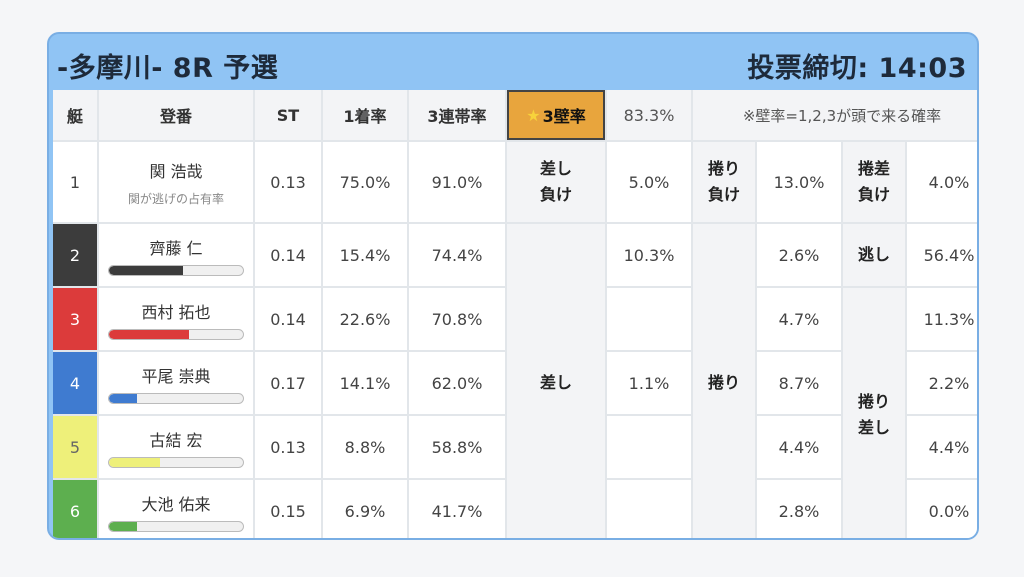 The width and height of the screenshot is (1024, 577). I want to click on racer-2: 齊藤 仁, so click(176, 255).